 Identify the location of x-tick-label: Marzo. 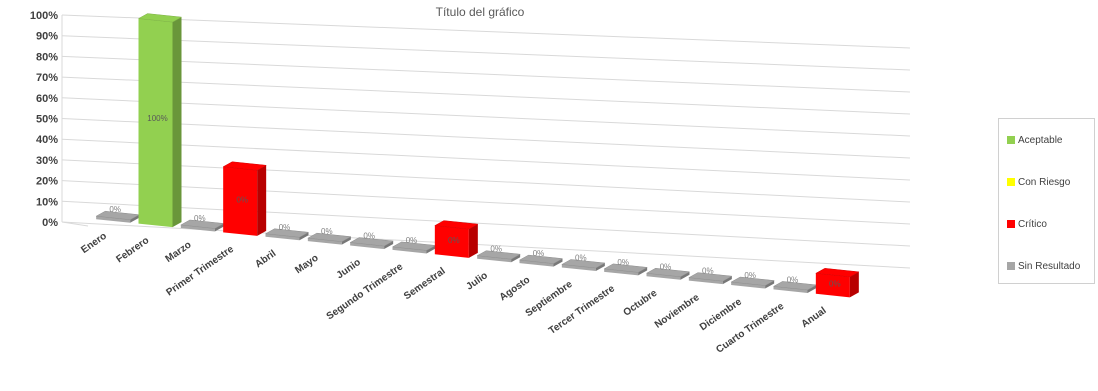
(179, 252).